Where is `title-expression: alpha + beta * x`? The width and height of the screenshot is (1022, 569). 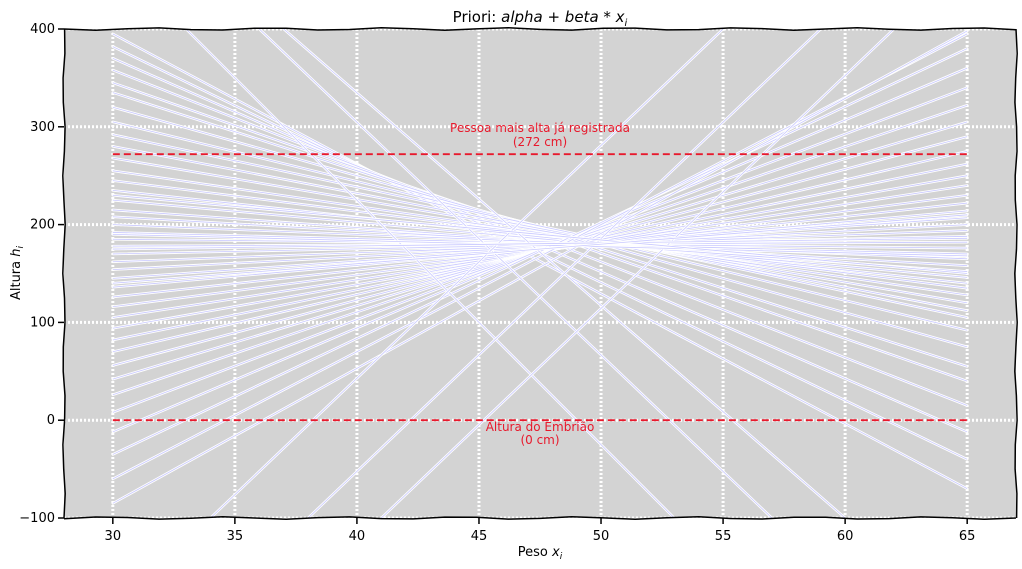 title-expression: alpha + beta * x is located at coordinates (563, 17).